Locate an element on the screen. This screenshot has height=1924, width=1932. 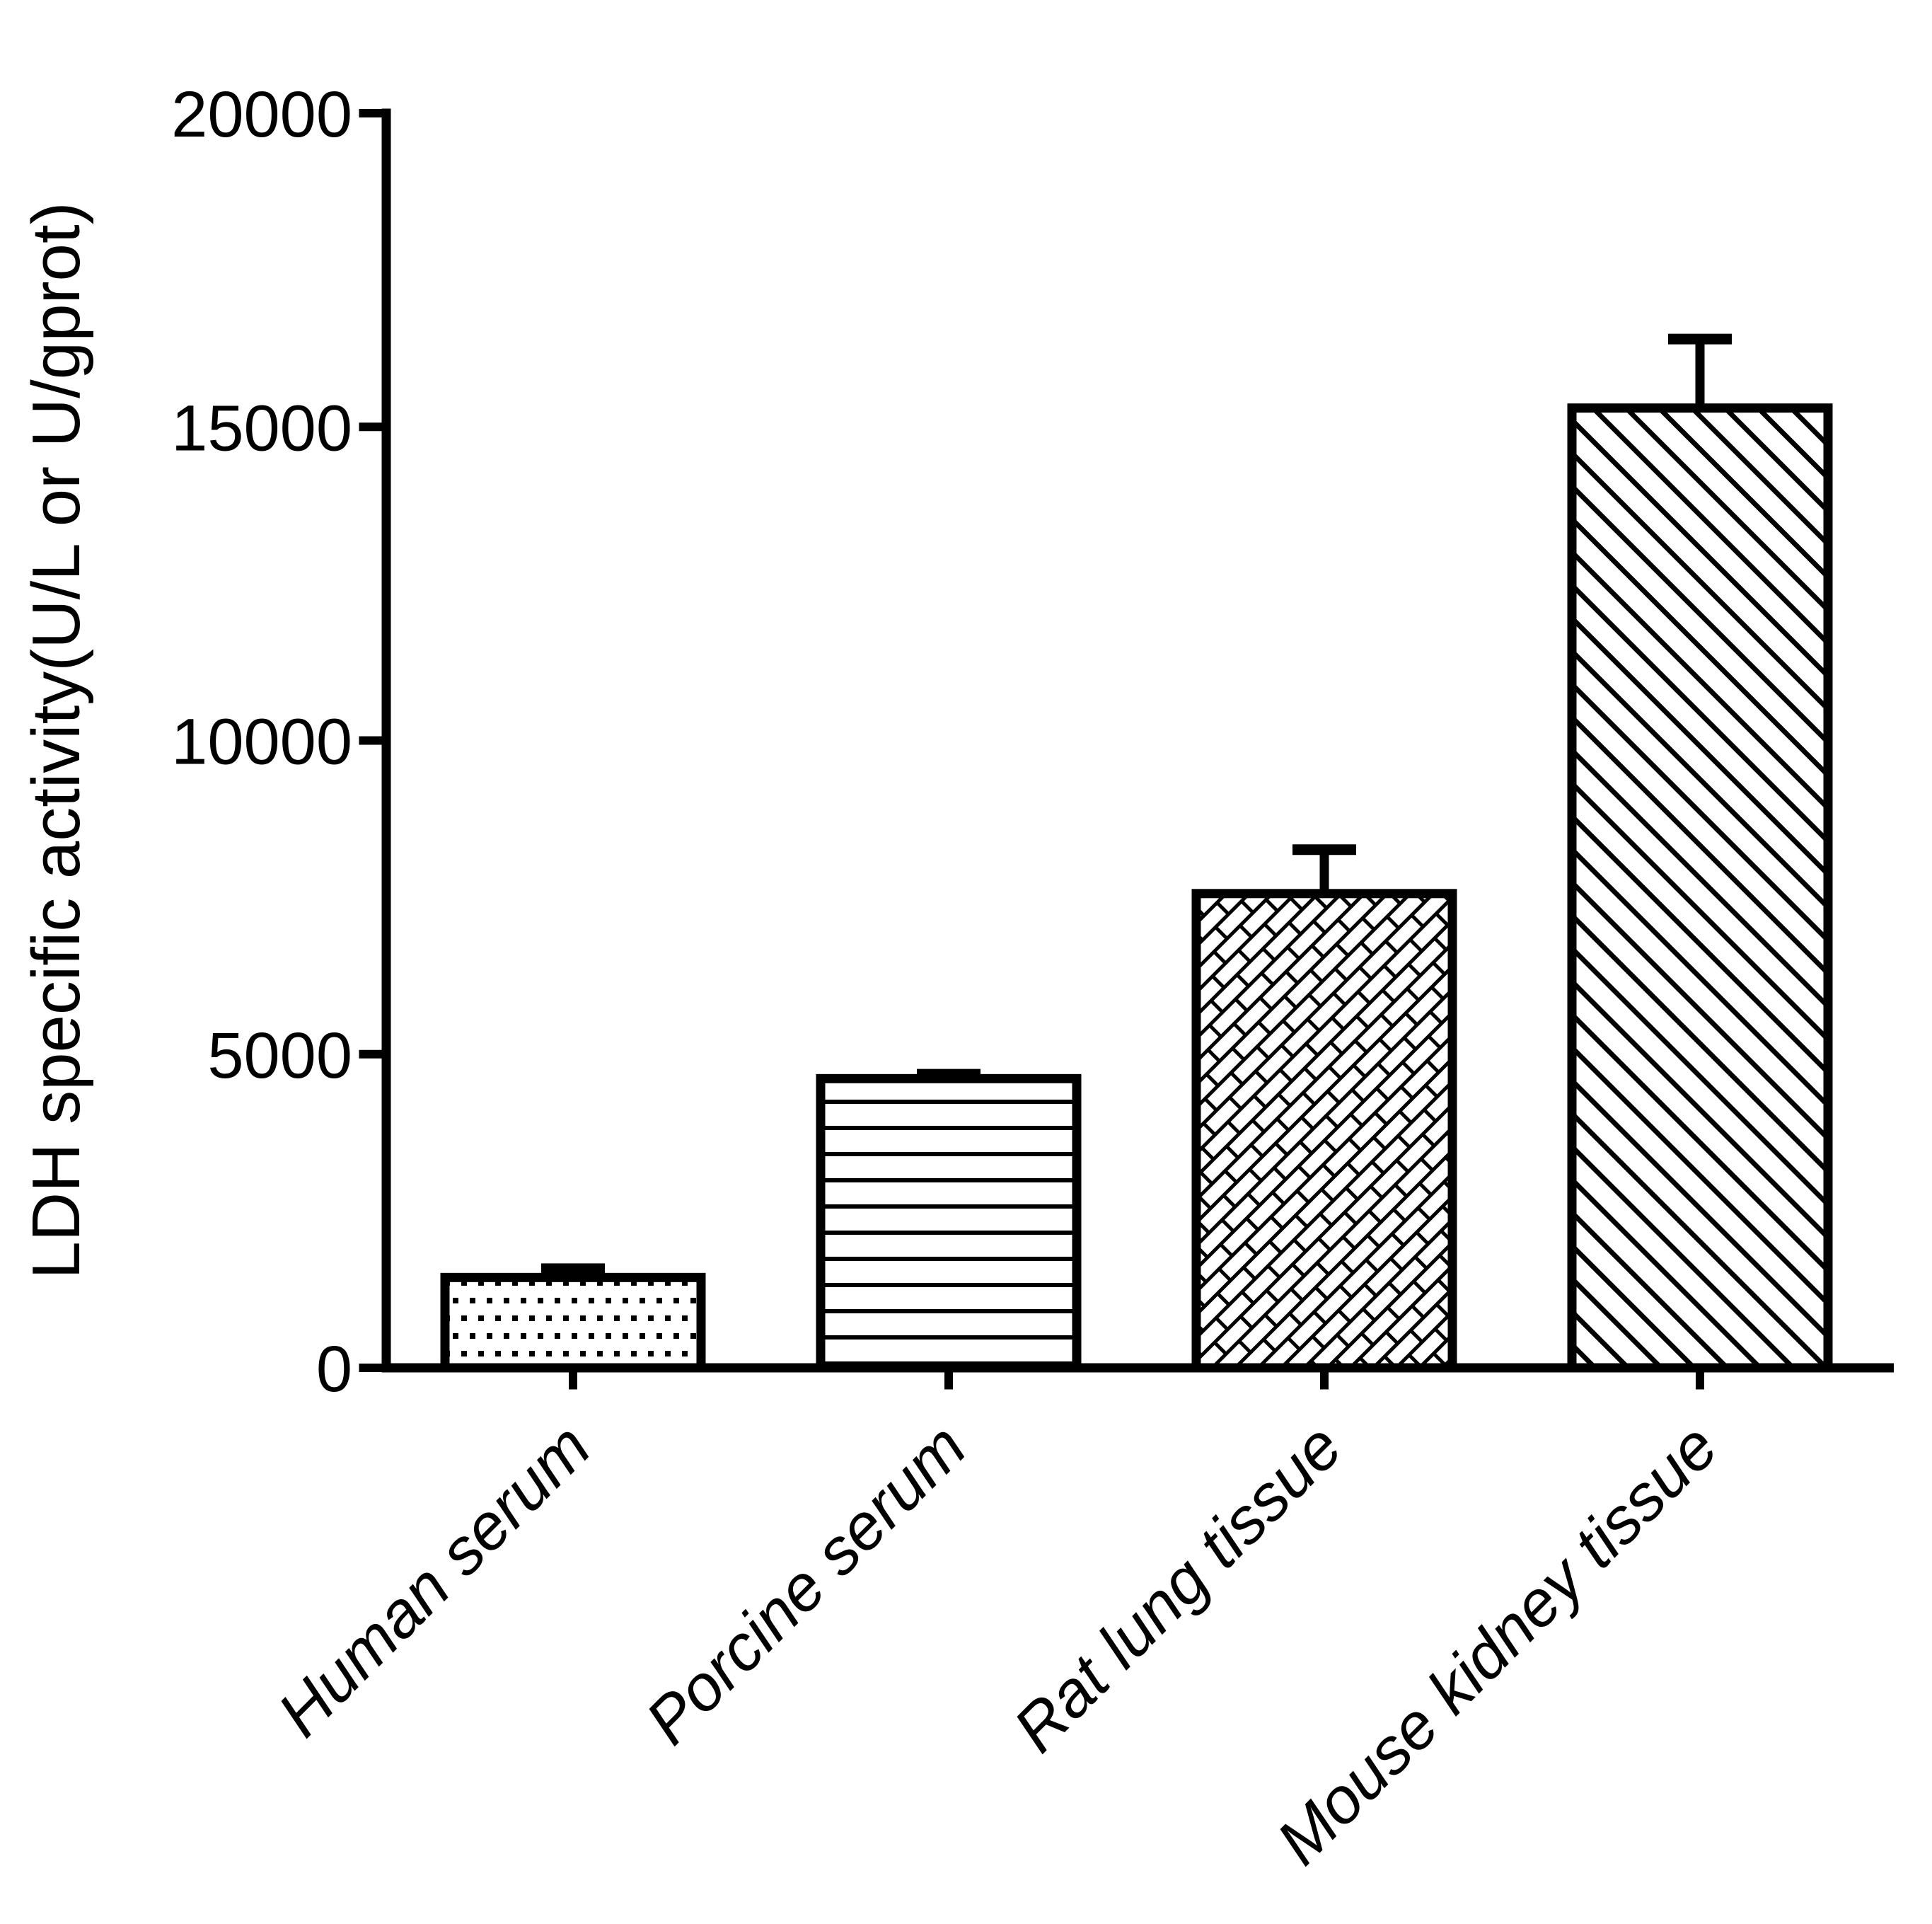
error-bar-cap-human-serum is located at coordinates (573, 1269).